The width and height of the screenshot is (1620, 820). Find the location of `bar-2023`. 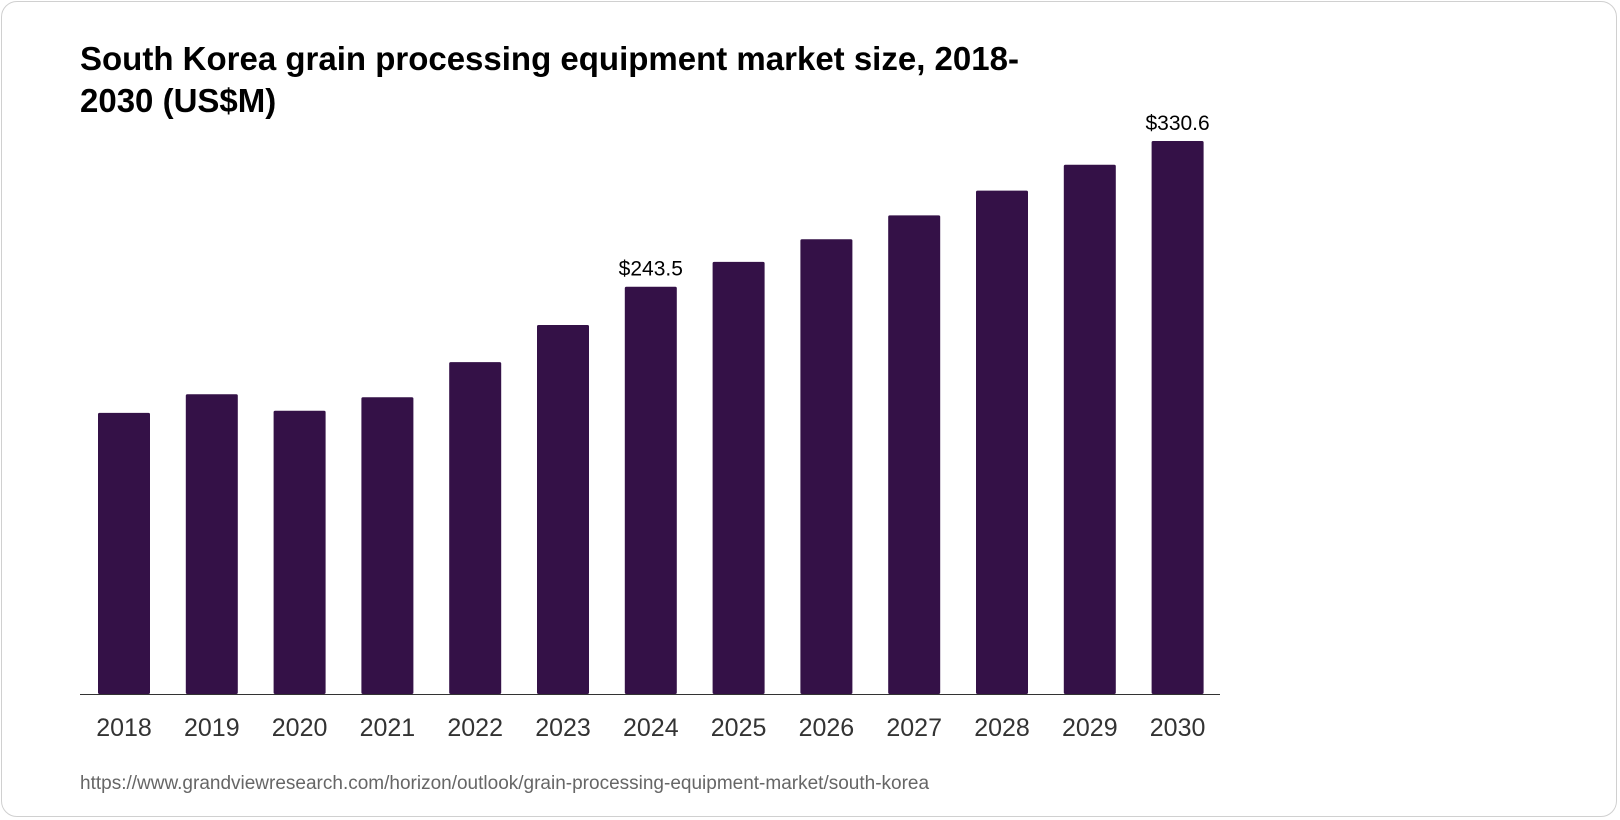

bar-2023 is located at coordinates (563, 509).